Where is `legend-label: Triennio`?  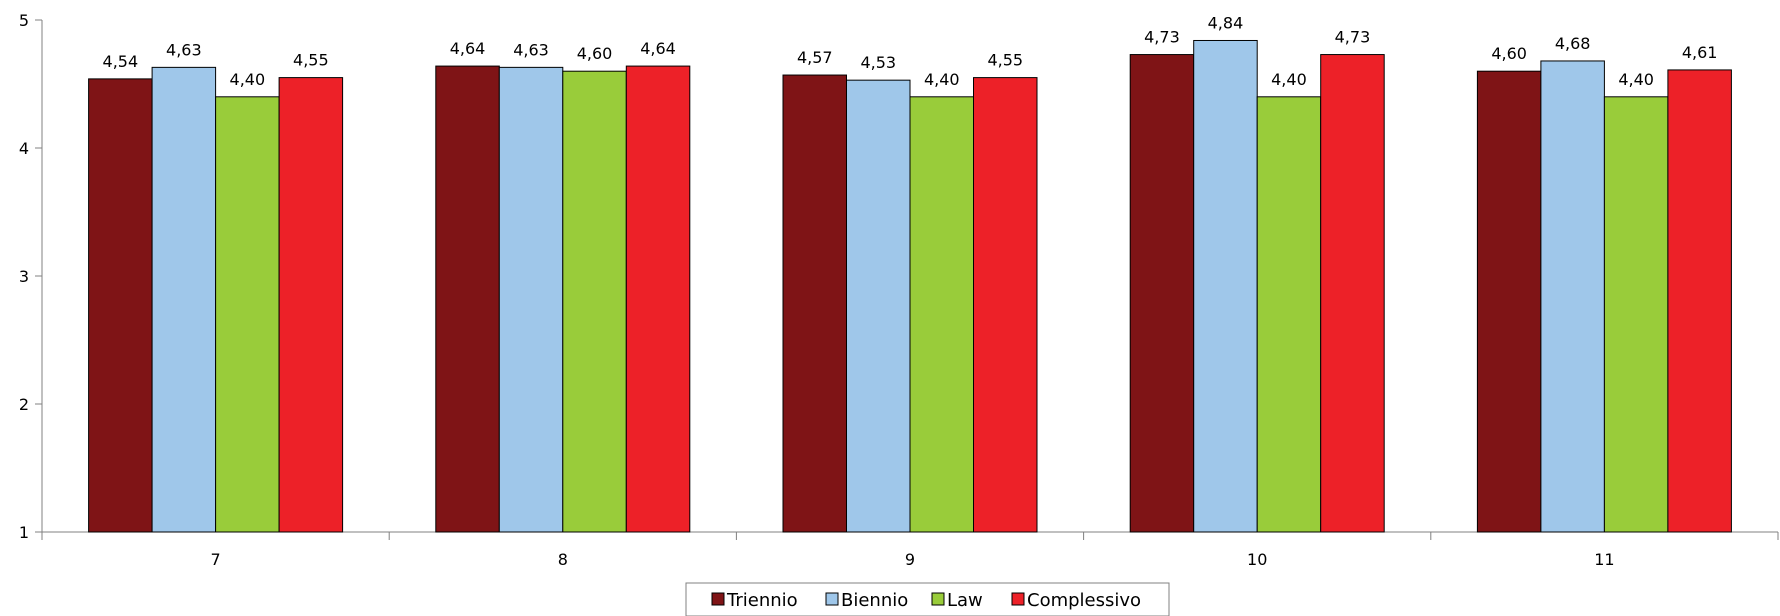 legend-label: Triennio is located at coordinates (762, 600).